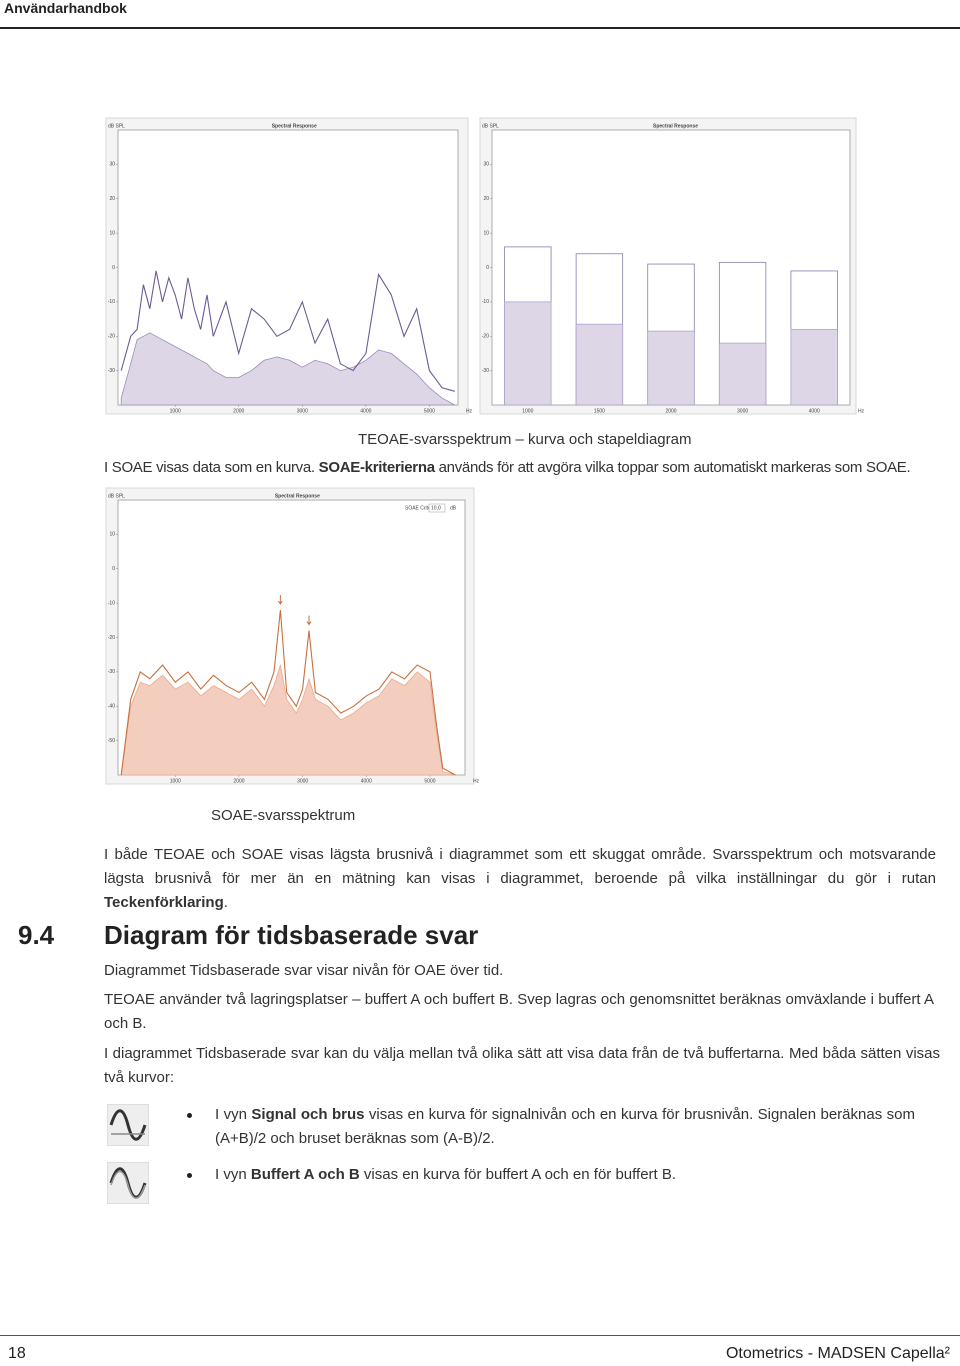  I want to click on section-number: 9.4, so click(36, 935).